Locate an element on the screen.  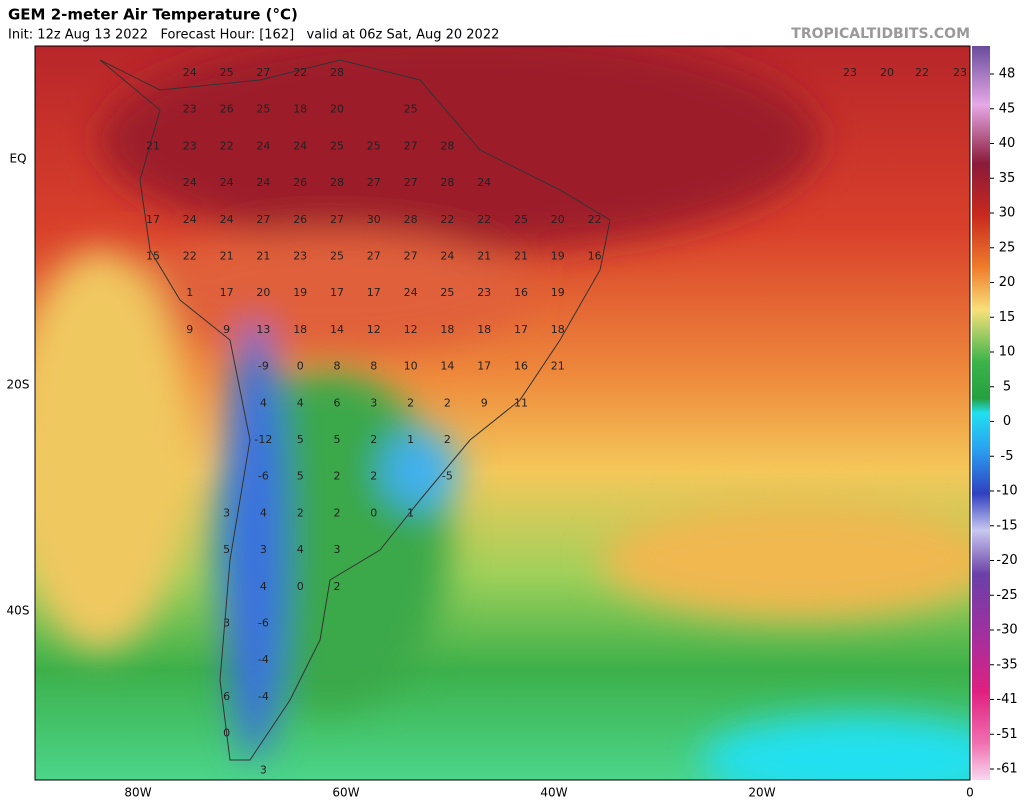
colorbar-label: 25 is located at coordinates (1007, 247).